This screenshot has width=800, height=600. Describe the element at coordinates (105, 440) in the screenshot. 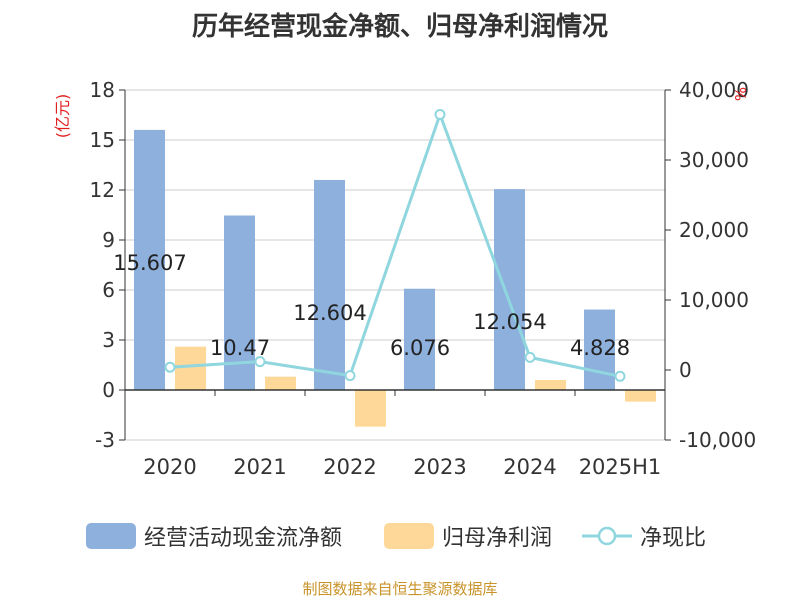

I see `left-tick-label: -3` at that location.